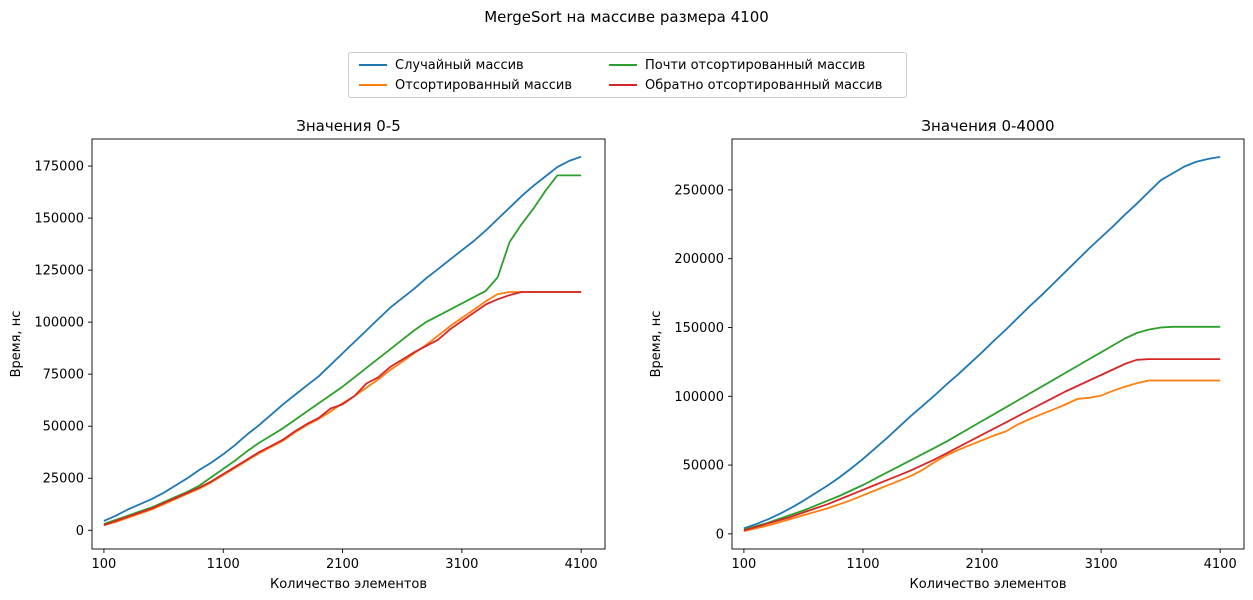  I want to click on legend-line-sorted, so click(373, 85).